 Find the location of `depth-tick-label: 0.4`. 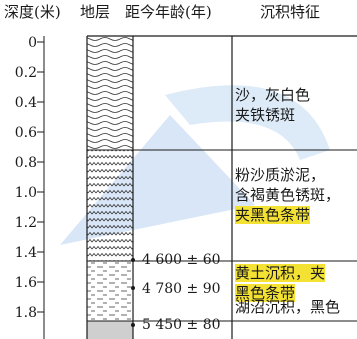

depth-tick-label: 0.4 is located at coordinates (25, 103).